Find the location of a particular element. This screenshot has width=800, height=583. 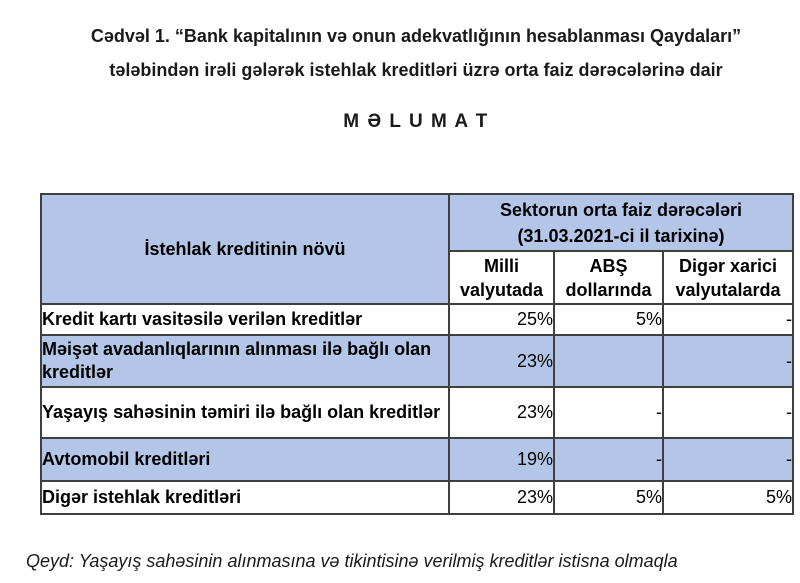

column-header-loan-type: İstehlak kreditinin növü is located at coordinates (245, 249).